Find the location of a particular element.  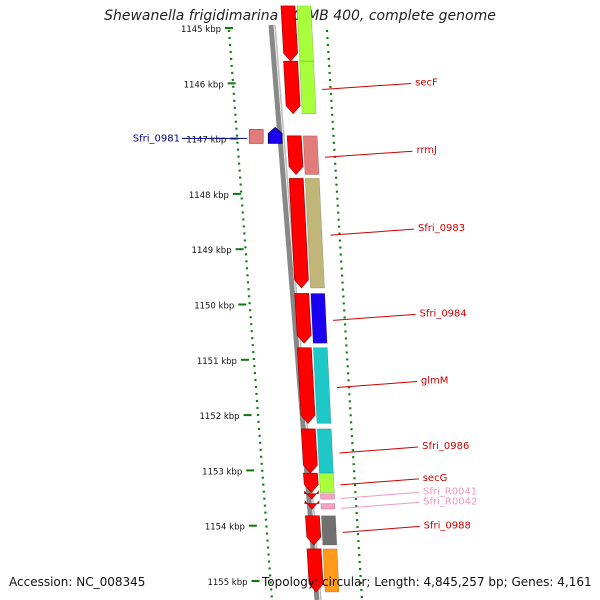

ruler-dotted-line-inner is located at coordinates (344, 314).